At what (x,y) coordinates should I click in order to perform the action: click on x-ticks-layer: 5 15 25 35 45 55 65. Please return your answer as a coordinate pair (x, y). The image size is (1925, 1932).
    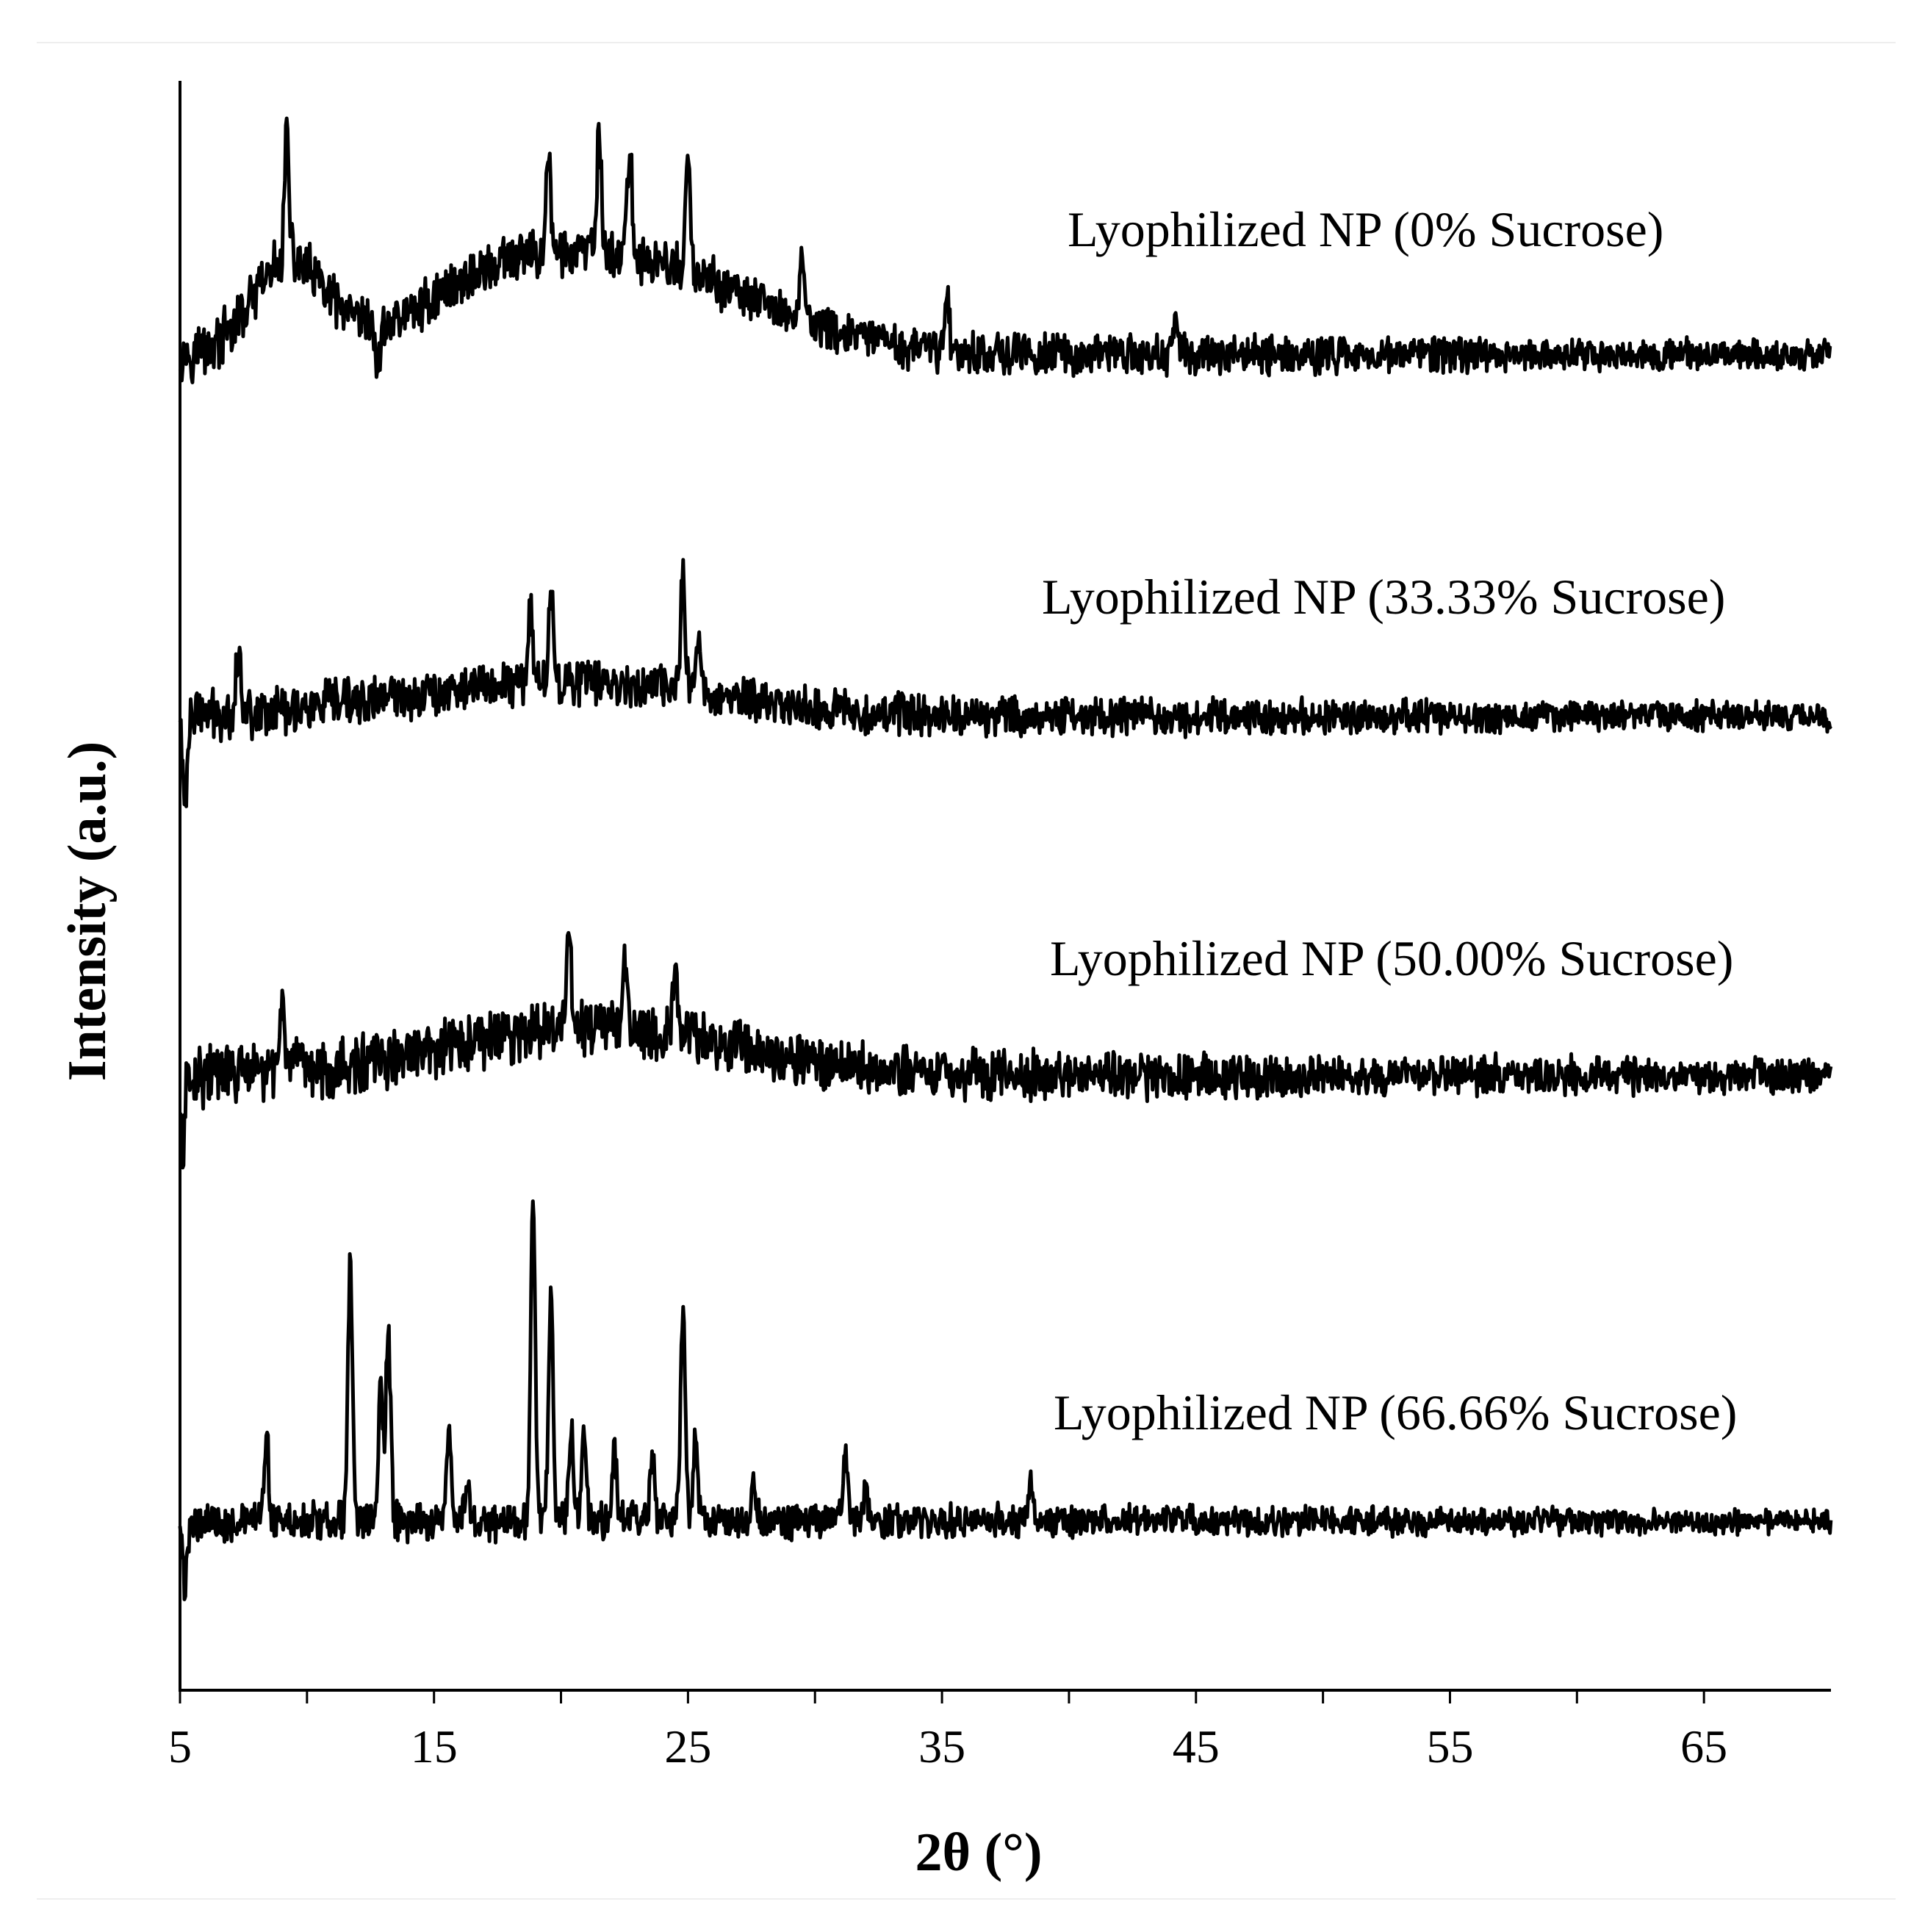
    Looking at the image, I should click on (947, 1732).